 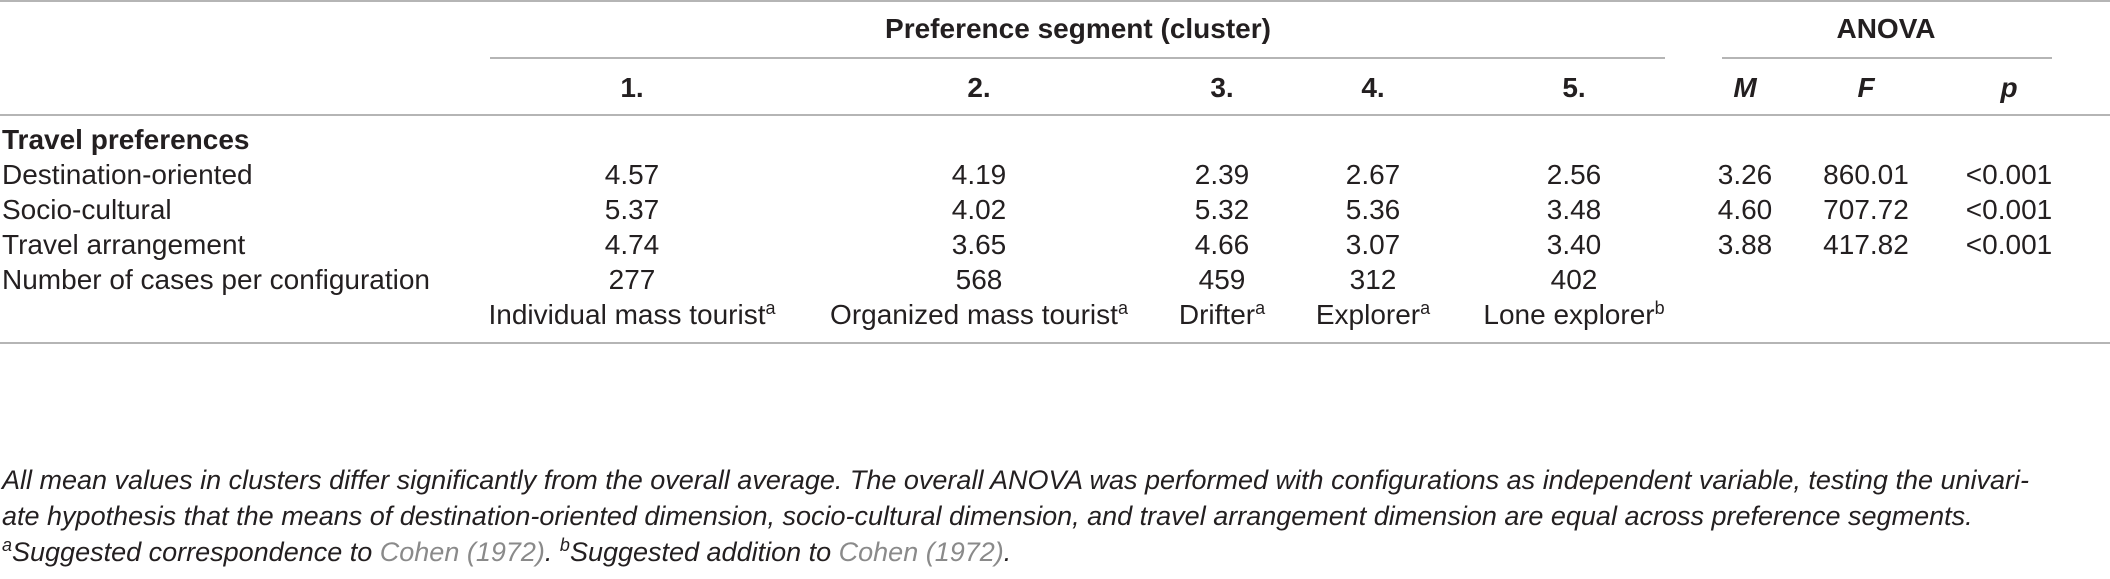 What do you see at coordinates (1574, 279) in the screenshot?
I see `cell: 402` at bounding box center [1574, 279].